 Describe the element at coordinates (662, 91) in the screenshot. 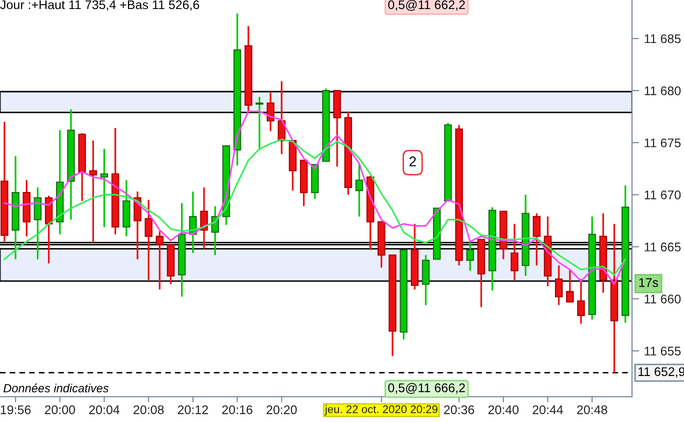

I see `y-tick-label: 11 680` at that location.